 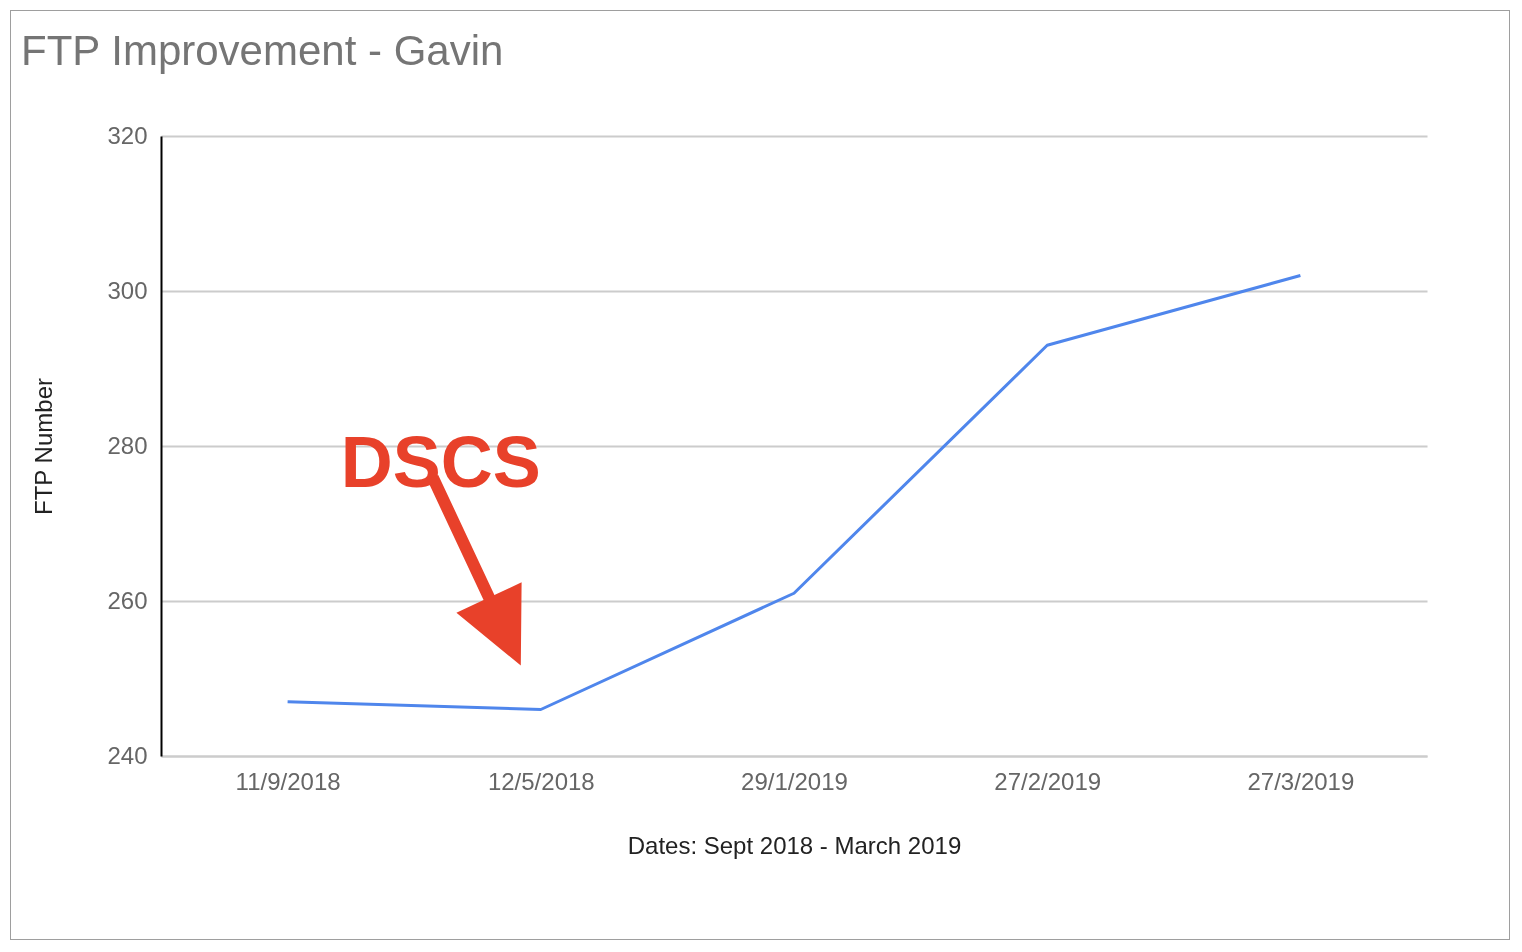 What do you see at coordinates (127, 600) in the screenshot?
I see `y-tick-label: 260` at bounding box center [127, 600].